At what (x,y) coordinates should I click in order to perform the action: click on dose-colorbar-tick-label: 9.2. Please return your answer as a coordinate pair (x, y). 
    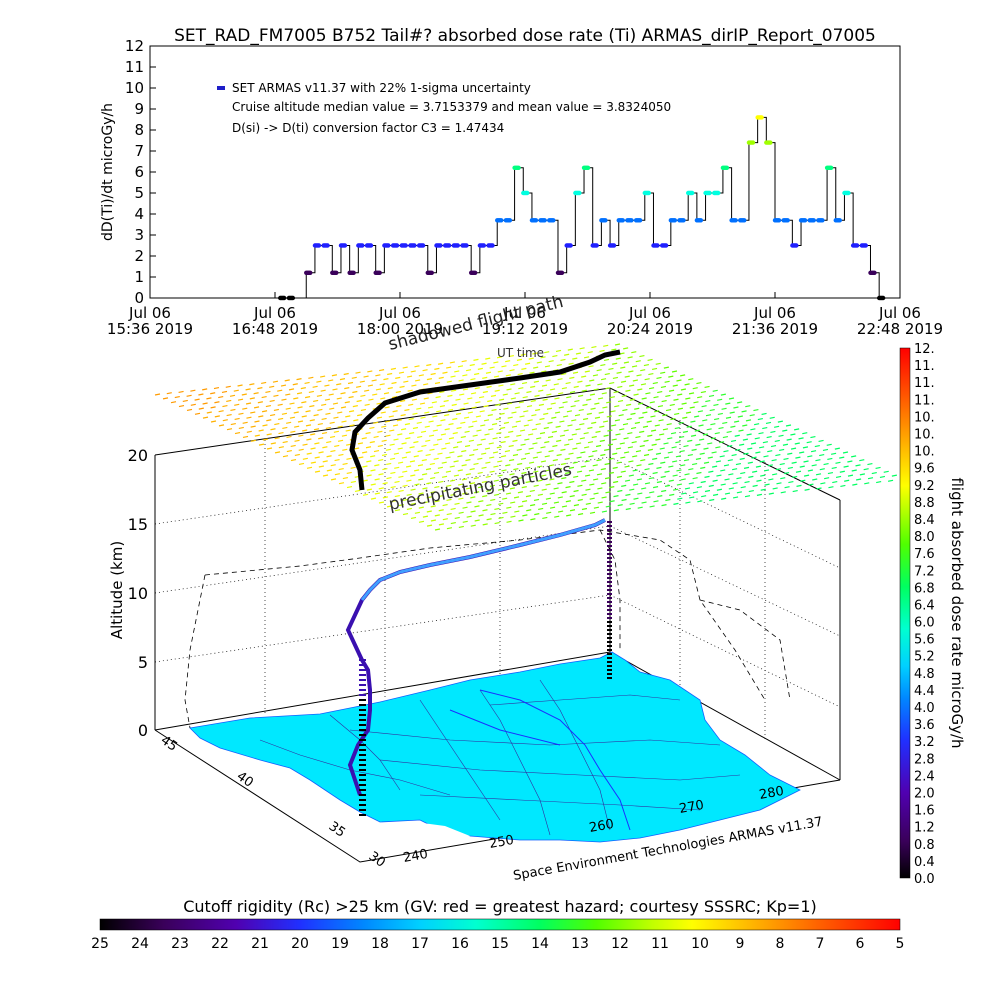
    Looking at the image, I should click on (924, 486).